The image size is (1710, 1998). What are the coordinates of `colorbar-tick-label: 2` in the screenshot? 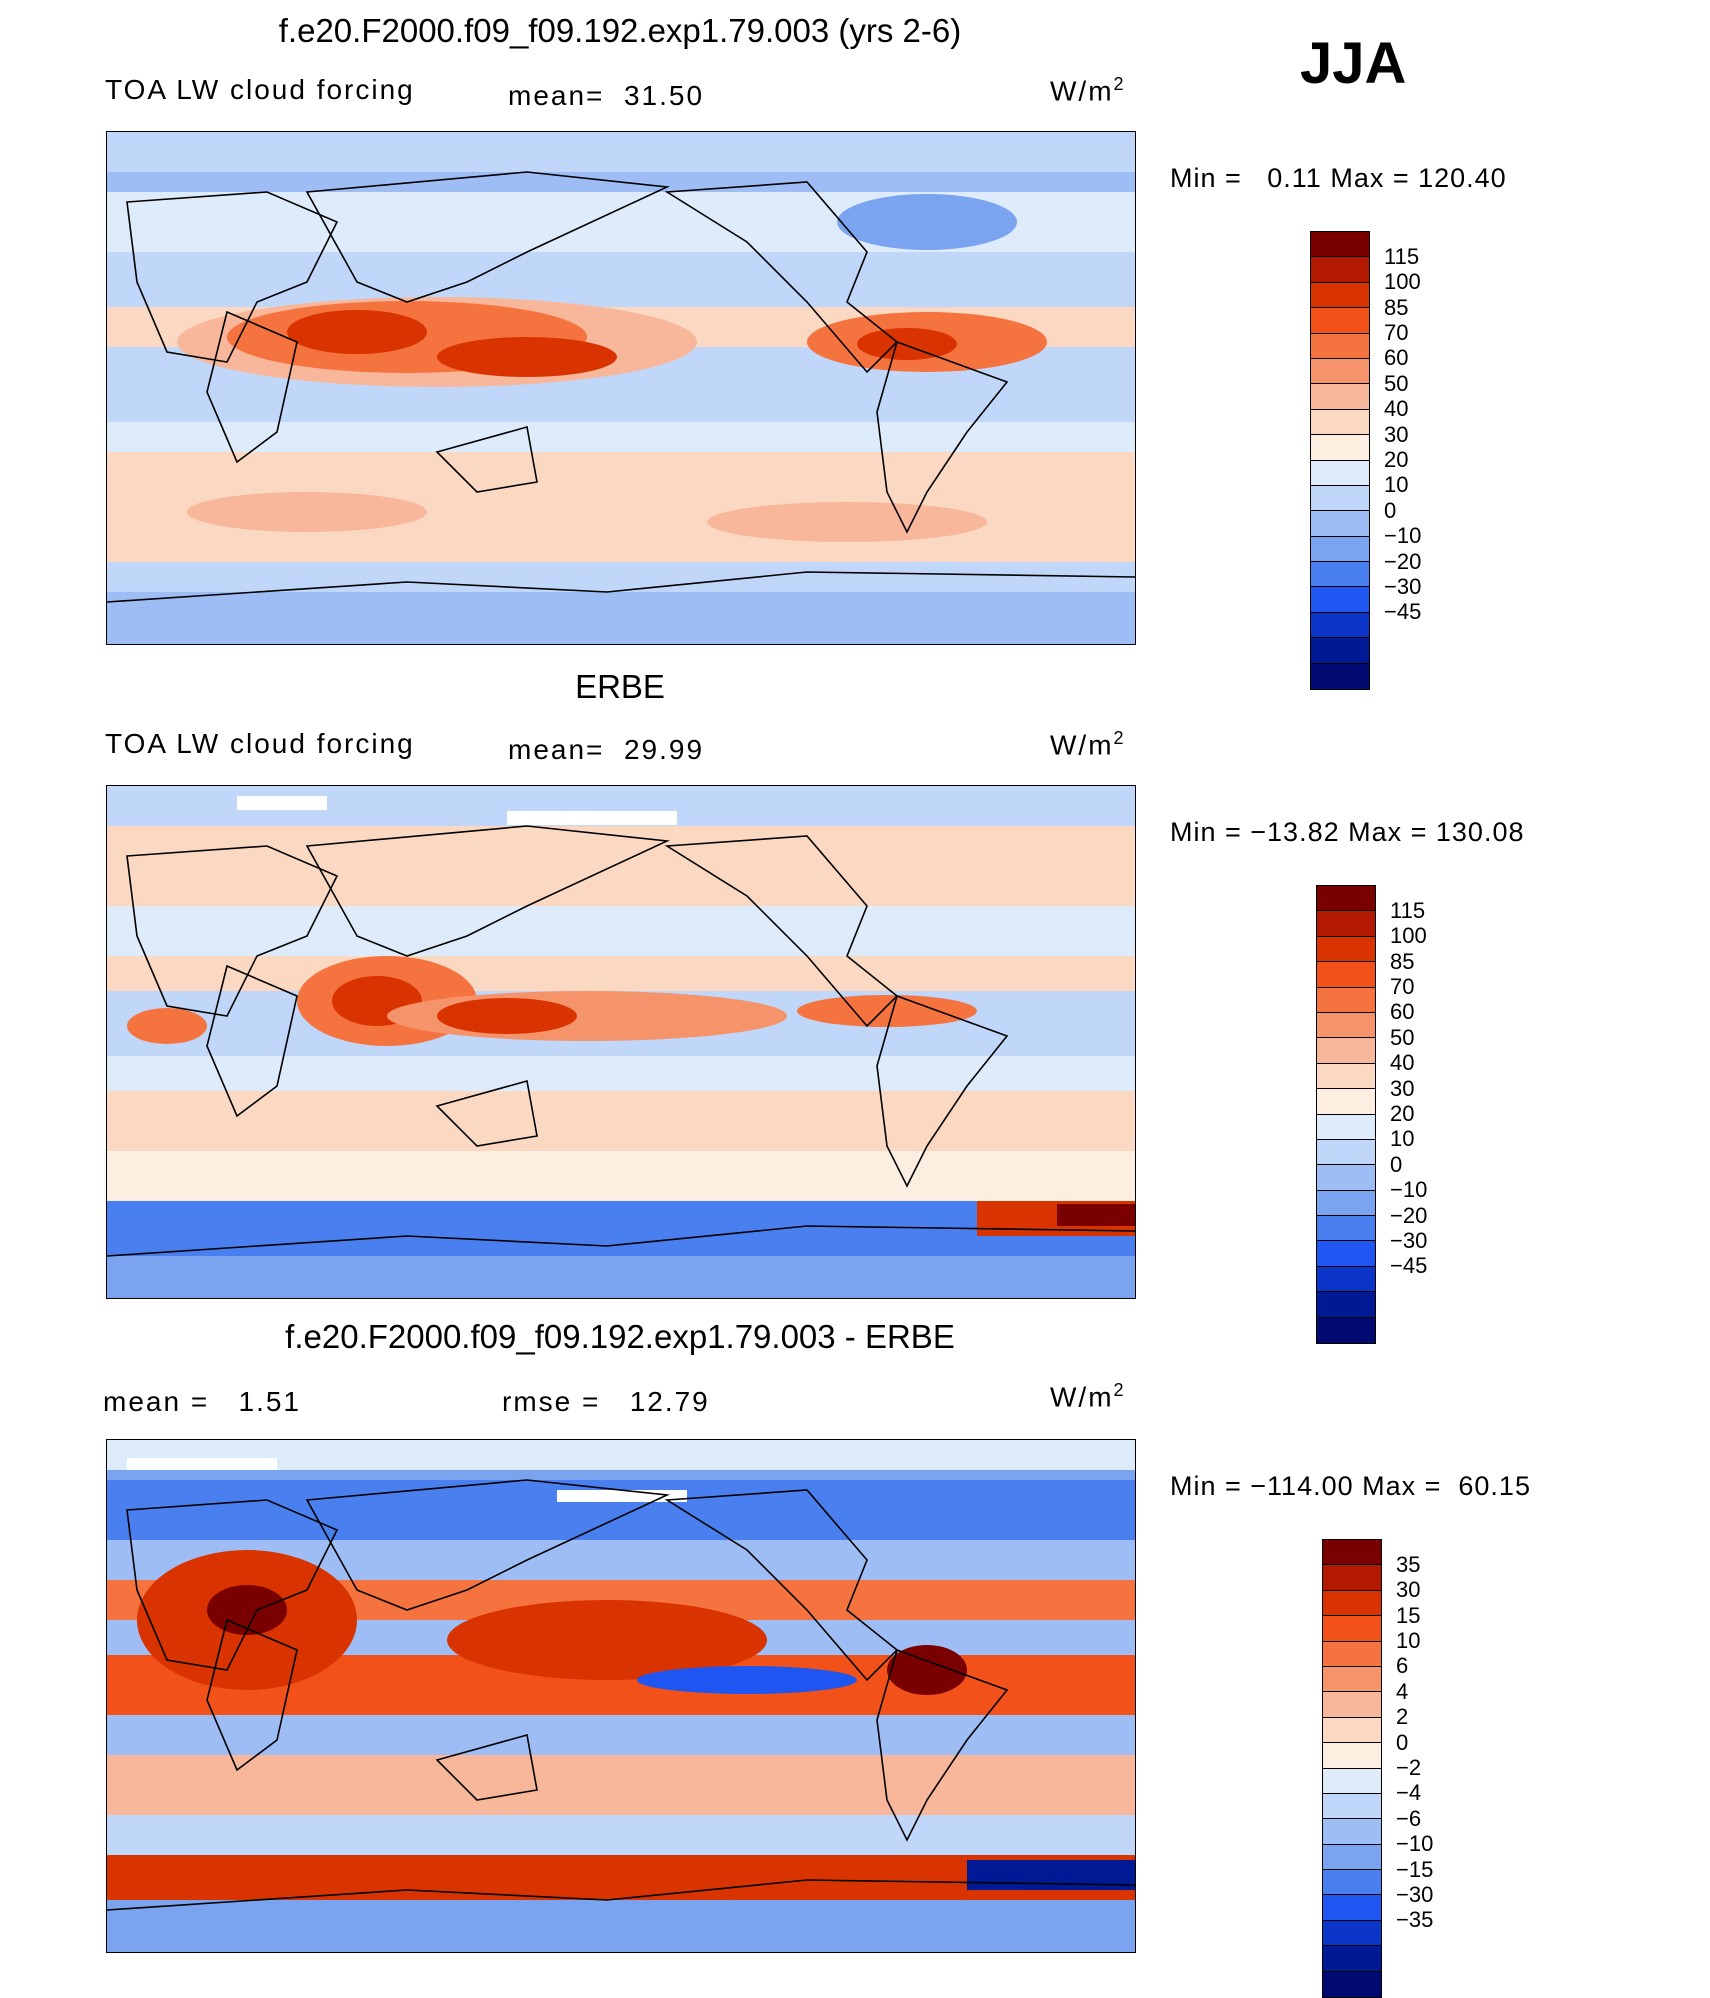 It's located at (1402, 1717).